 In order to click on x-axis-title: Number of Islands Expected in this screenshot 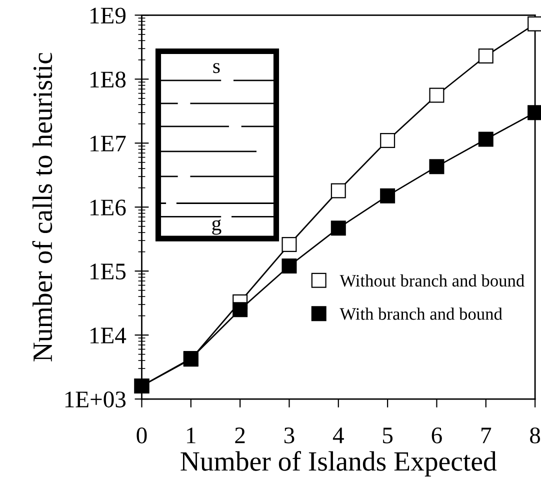, I will do `click(338, 463)`.